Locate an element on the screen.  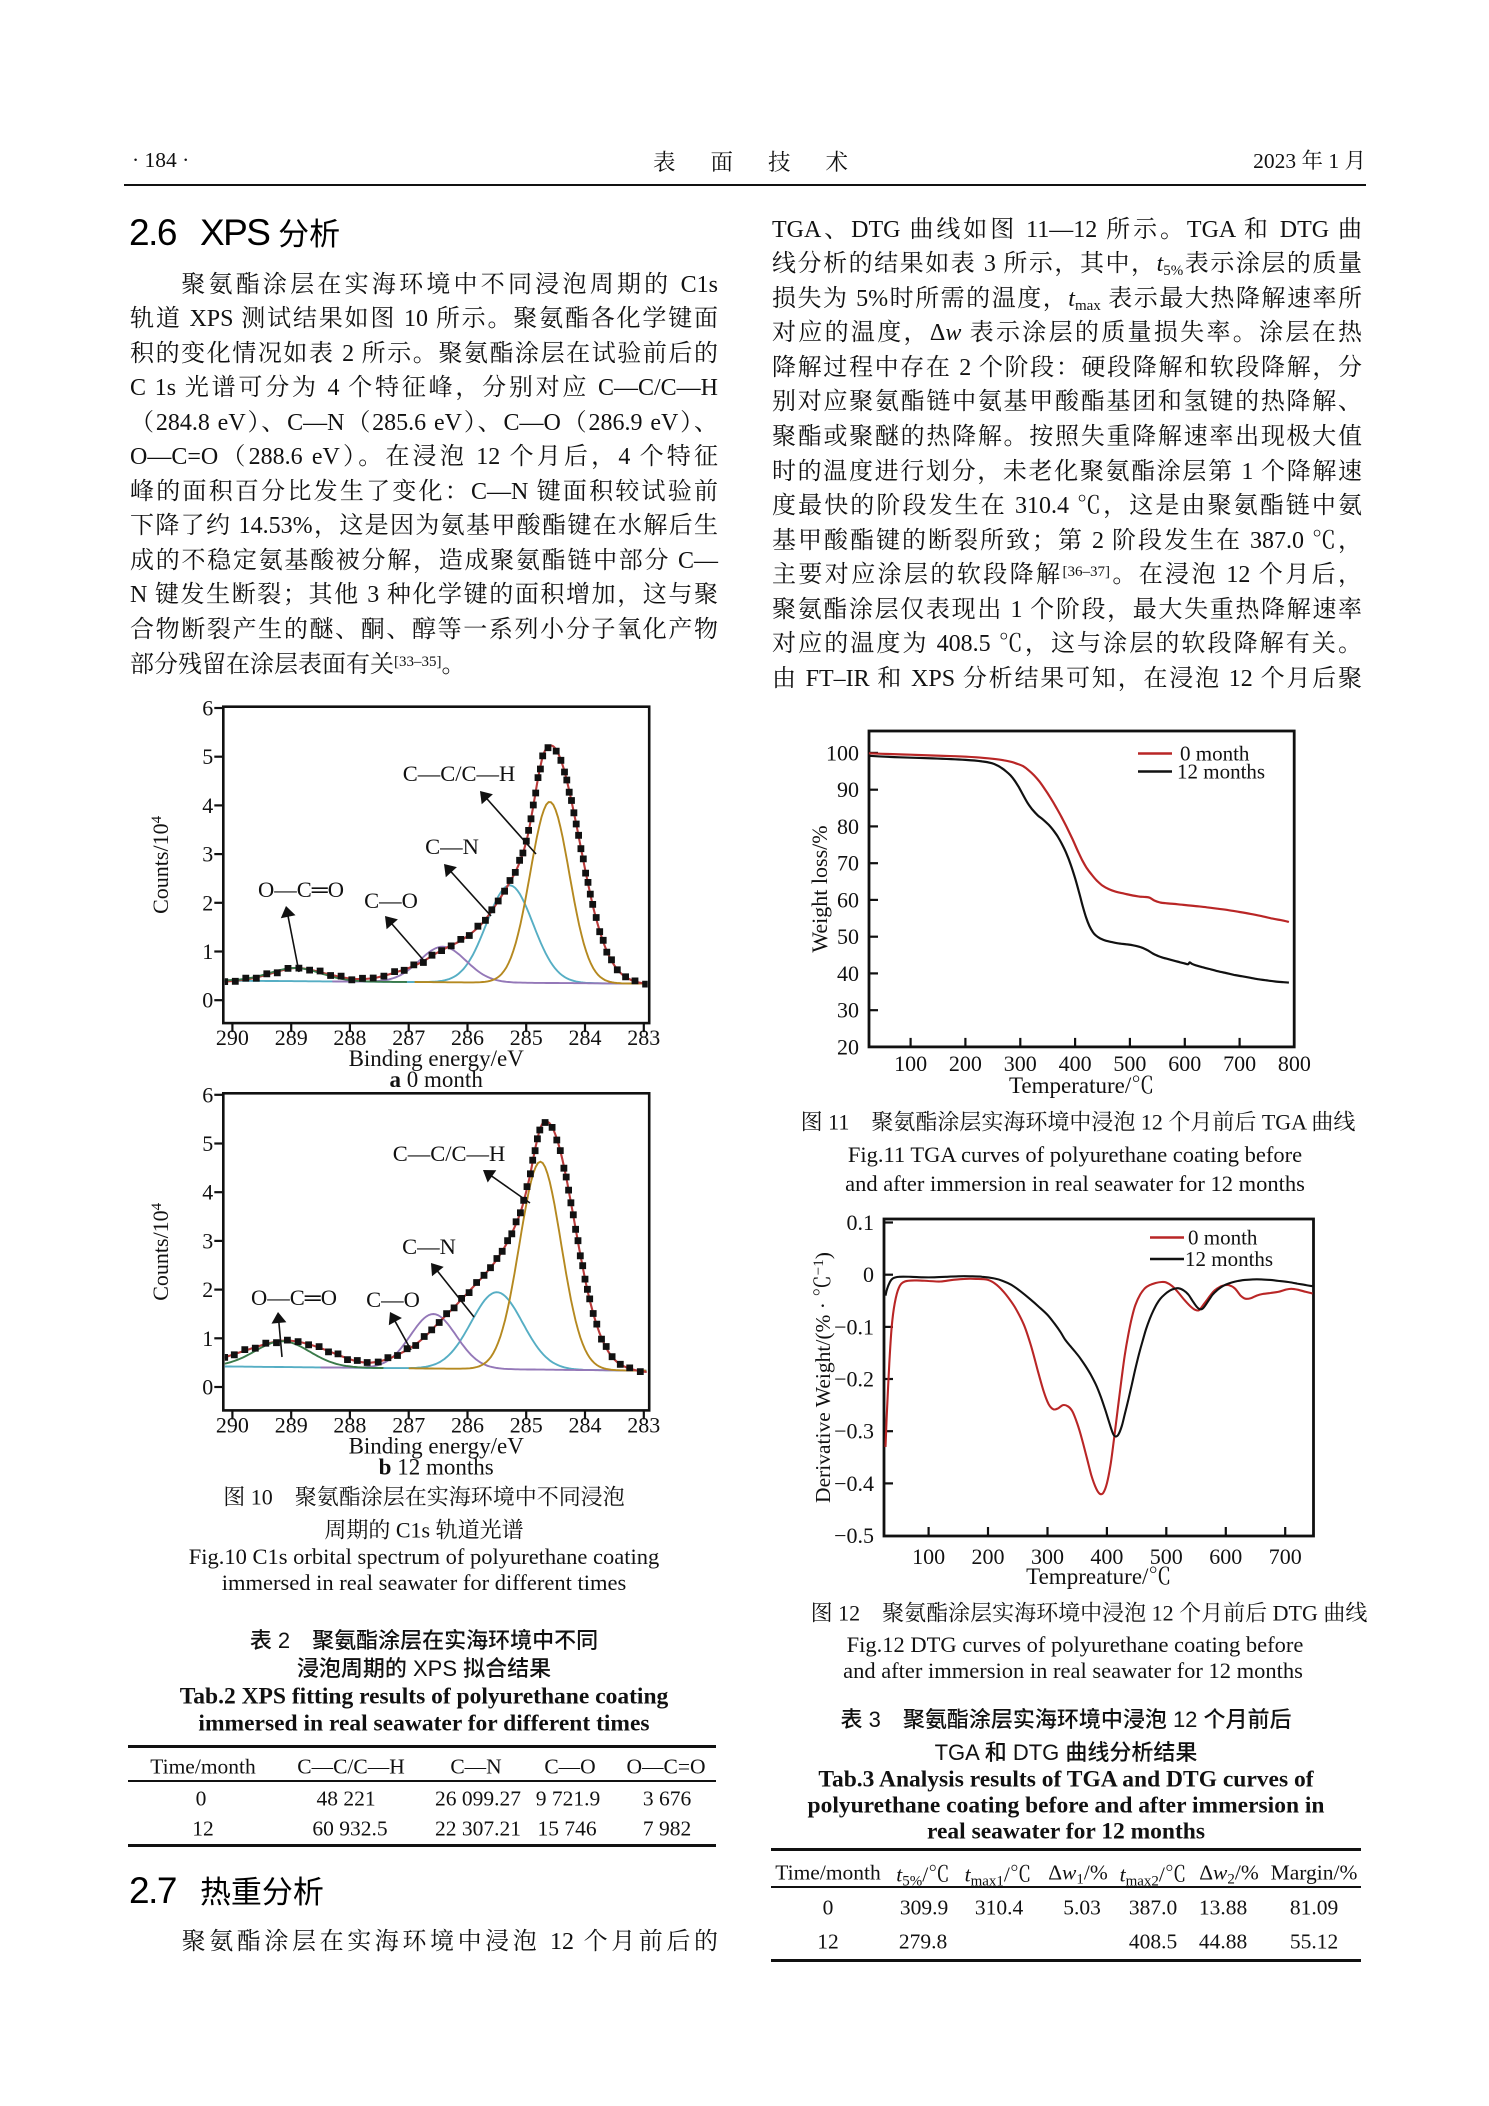
svg-text: Weight loss/% is located at coordinates (819, 888).